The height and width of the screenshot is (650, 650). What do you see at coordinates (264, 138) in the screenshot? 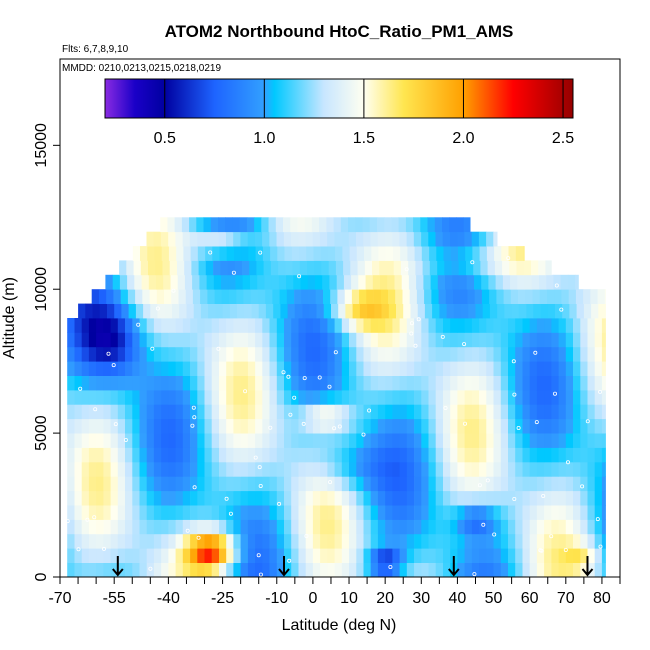
I see `colorbar-tick-label: 1.0` at bounding box center [264, 138].